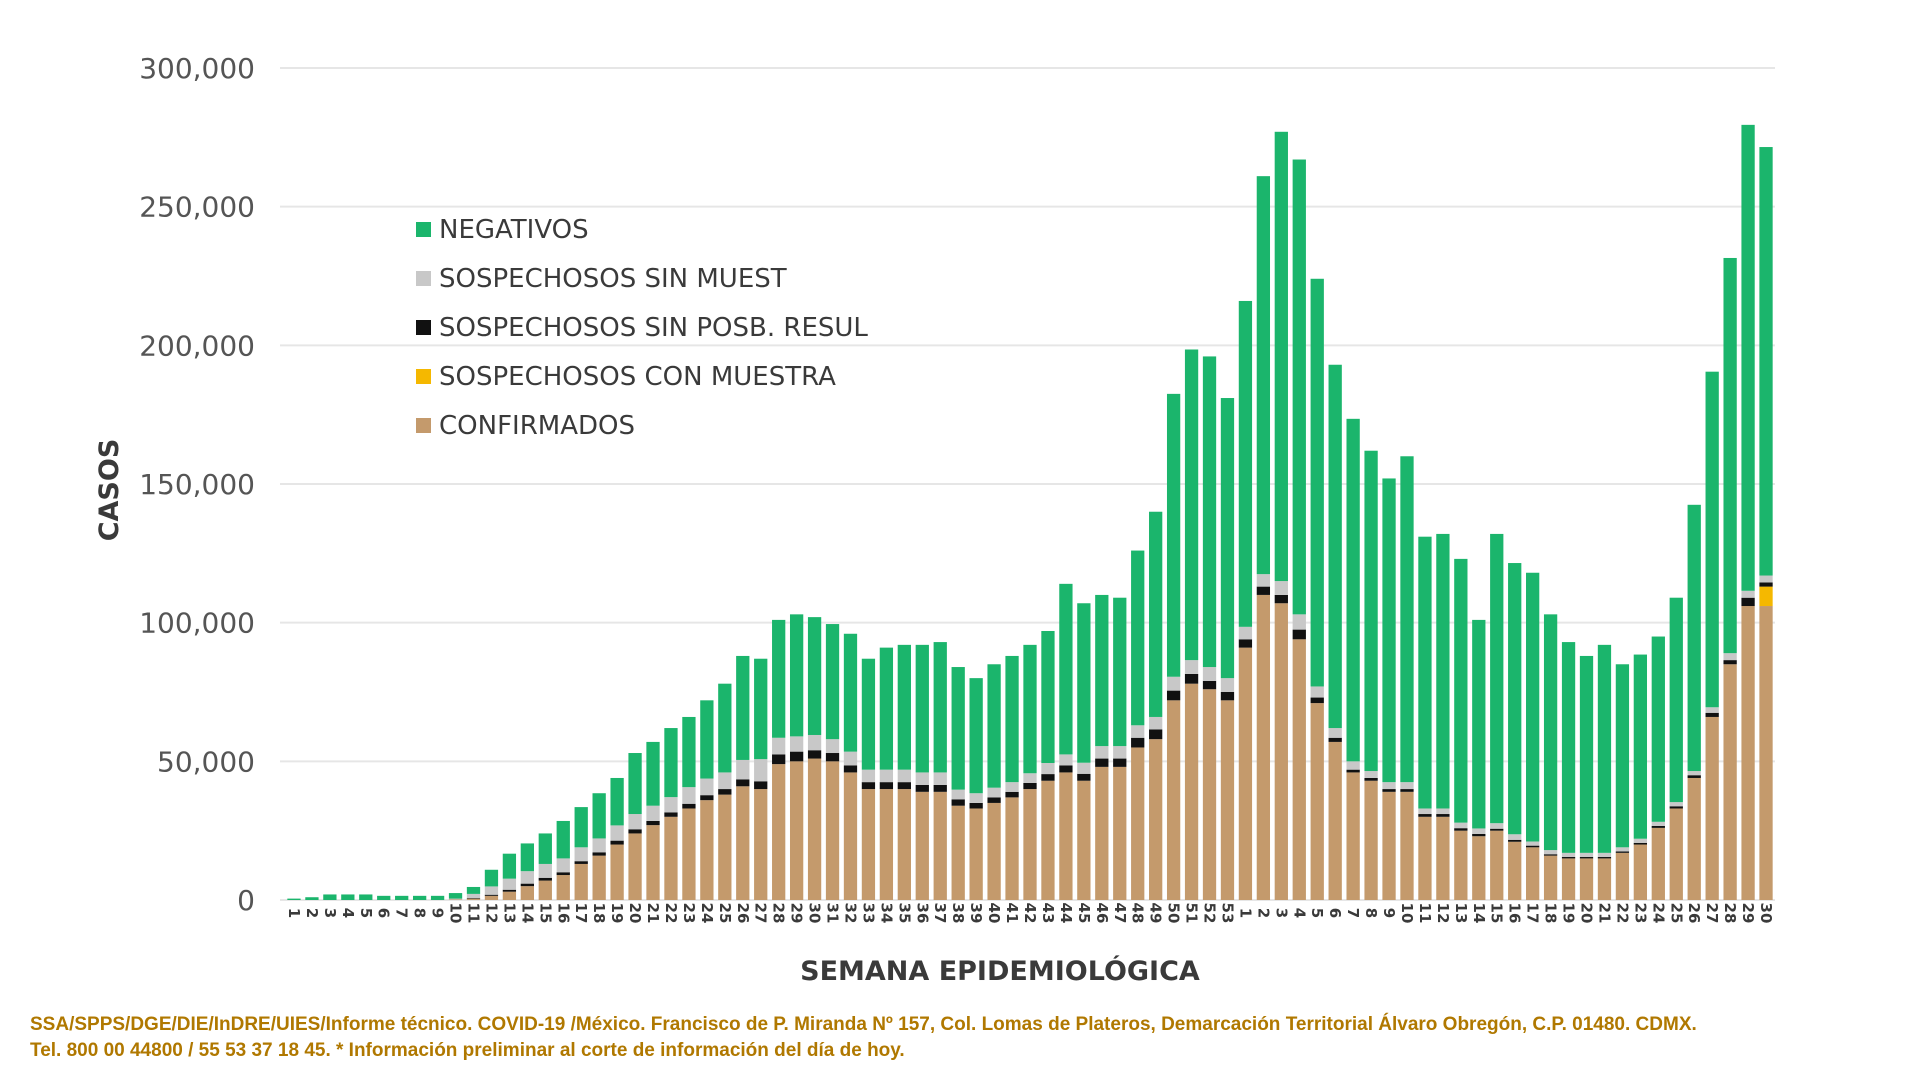  I want to click on x-tick-label: 48, so click(1138, 913).